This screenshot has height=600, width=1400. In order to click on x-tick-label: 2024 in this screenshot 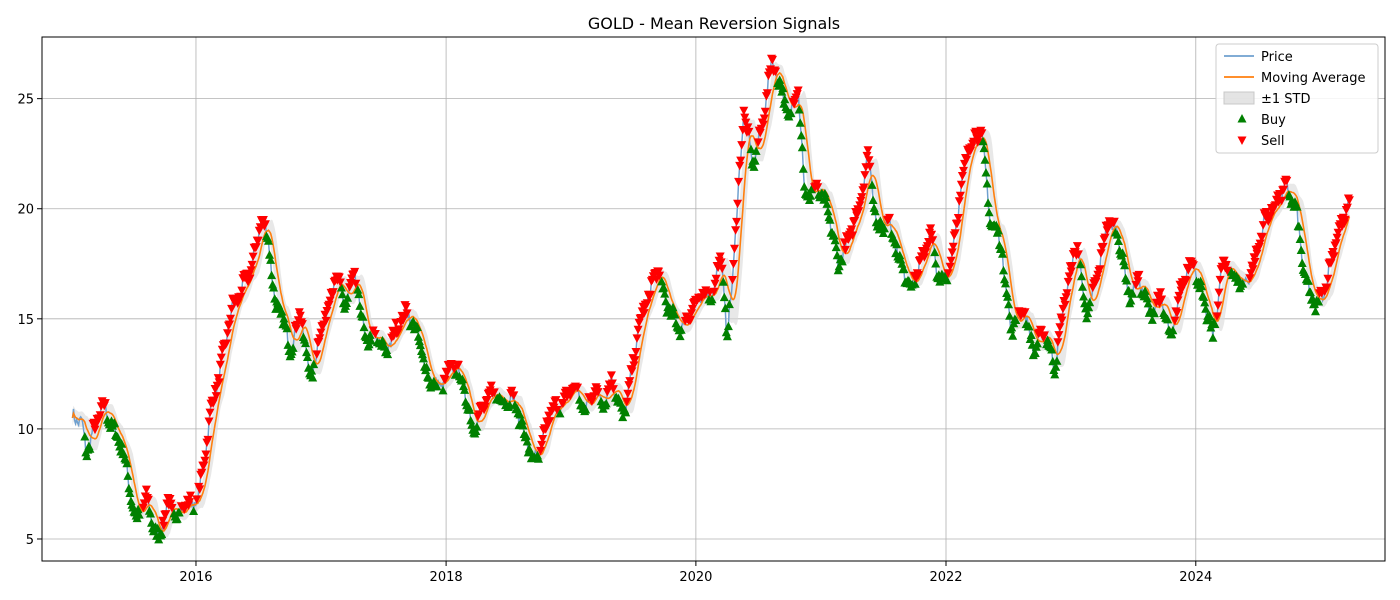, I will do `click(1195, 577)`.